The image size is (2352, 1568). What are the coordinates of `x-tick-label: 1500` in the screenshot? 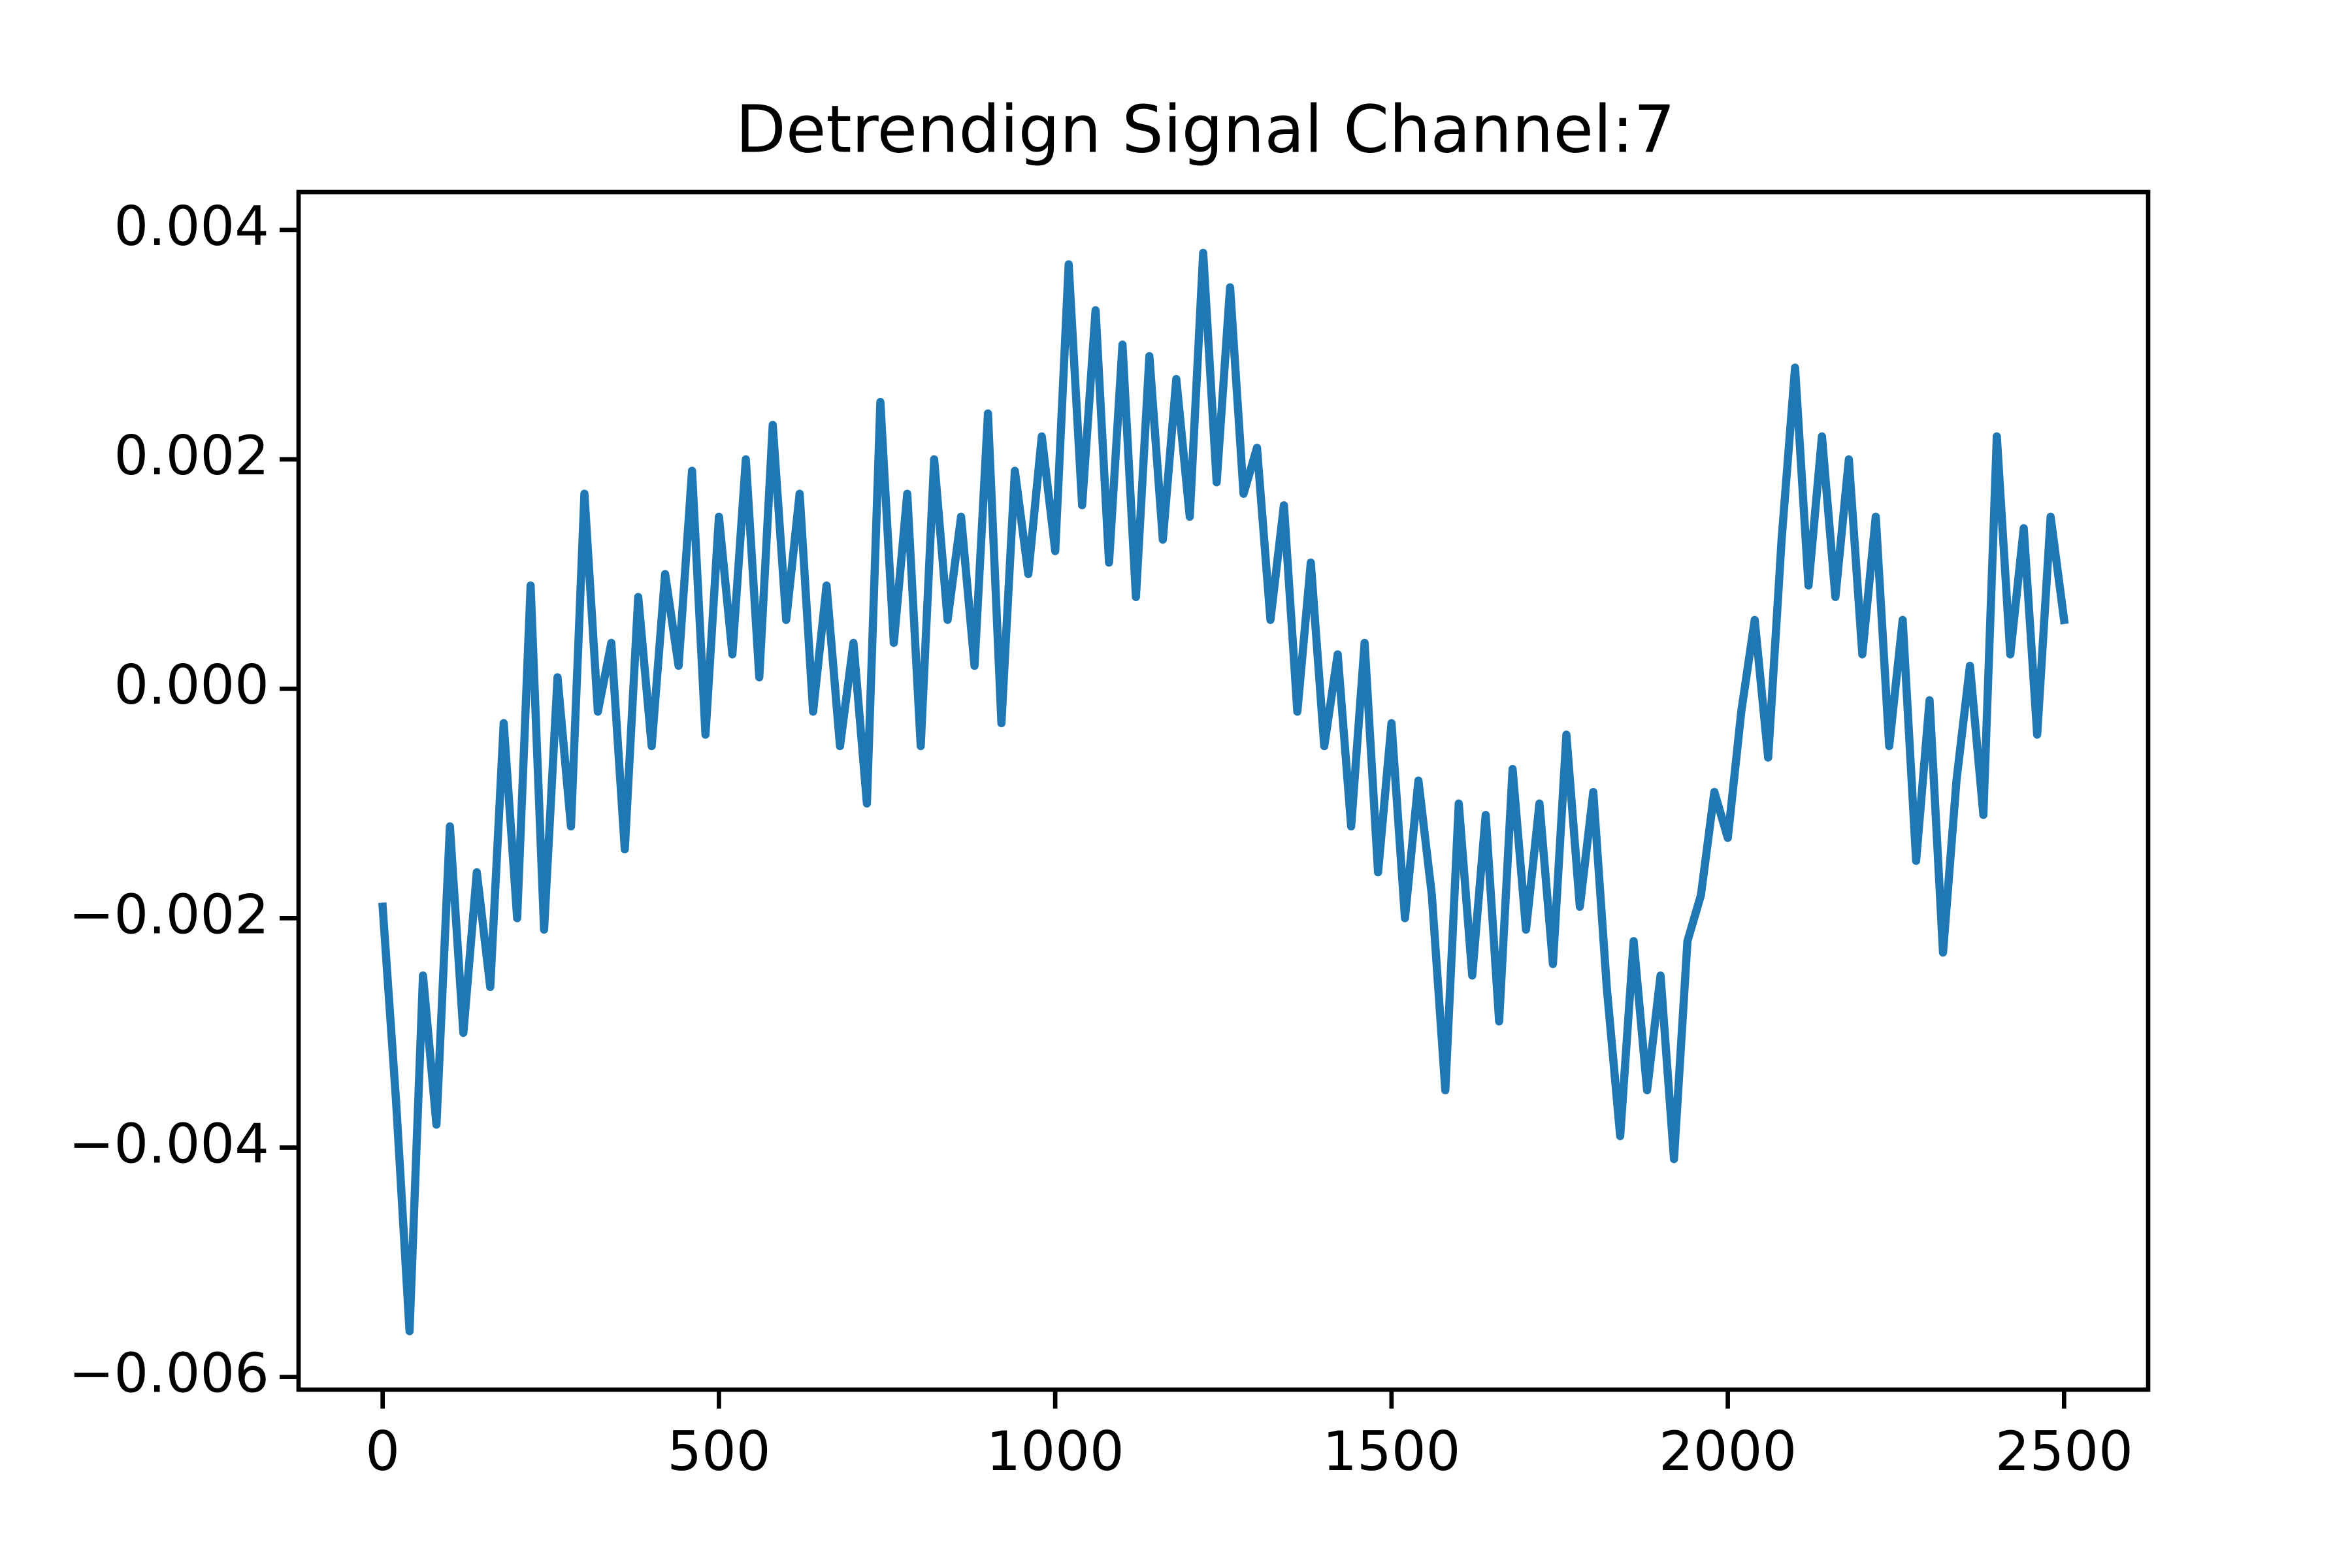 It's located at (1391, 1451).